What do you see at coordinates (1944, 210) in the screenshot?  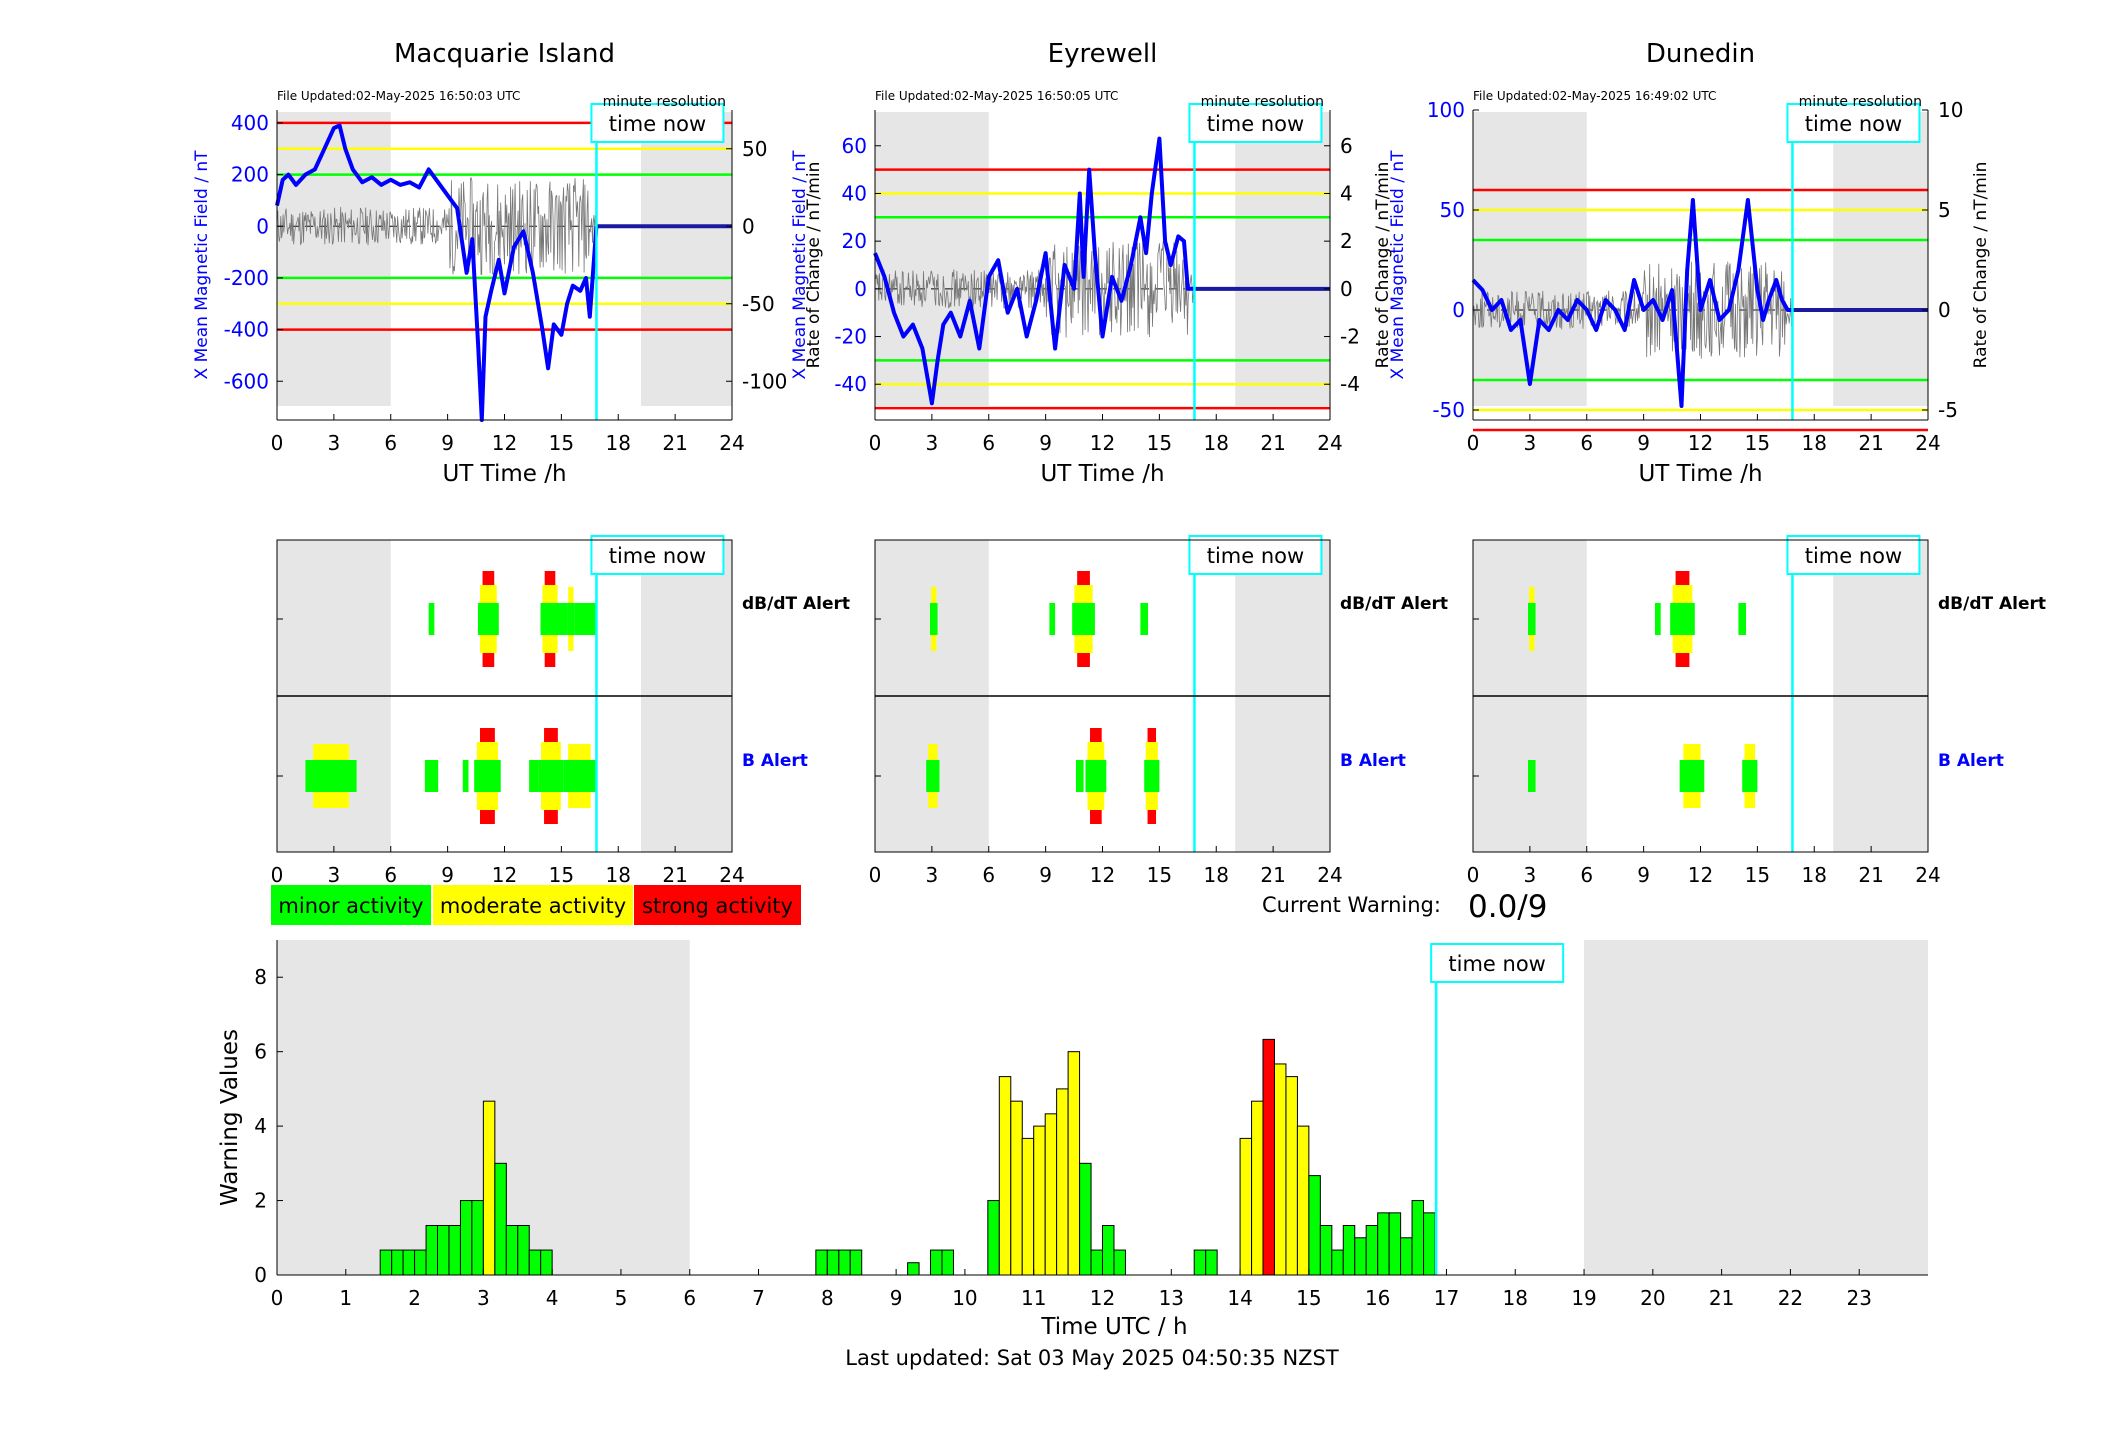 I see `y-tick-label-right: 5` at bounding box center [1944, 210].